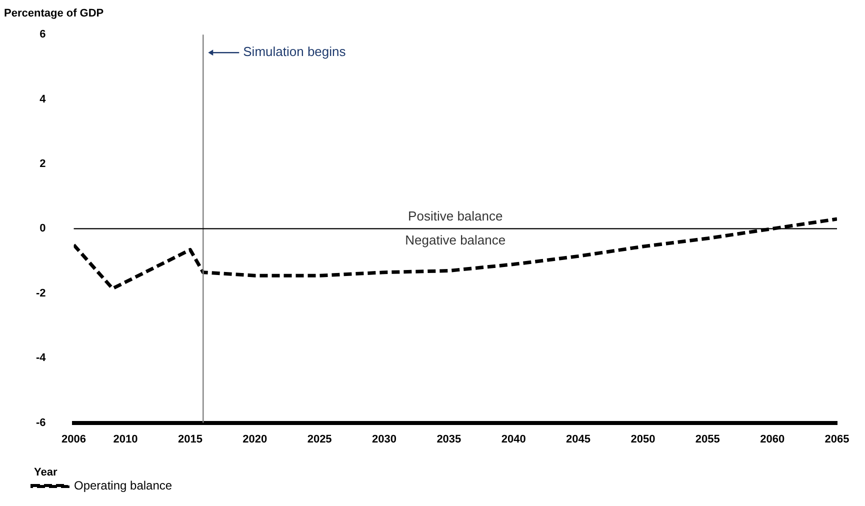 The width and height of the screenshot is (865, 506). Describe the element at coordinates (513, 439) in the screenshot. I see `x-tick-label: 2040` at that location.